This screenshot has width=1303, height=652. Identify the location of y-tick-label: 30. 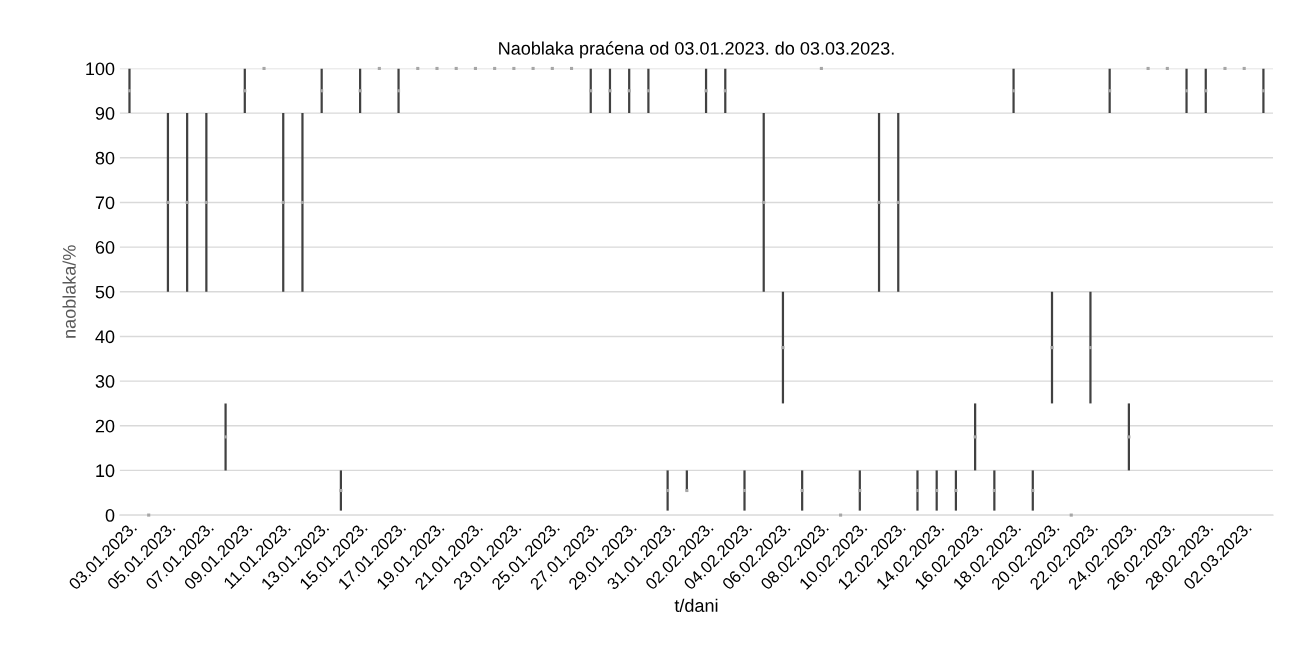
(105, 381).